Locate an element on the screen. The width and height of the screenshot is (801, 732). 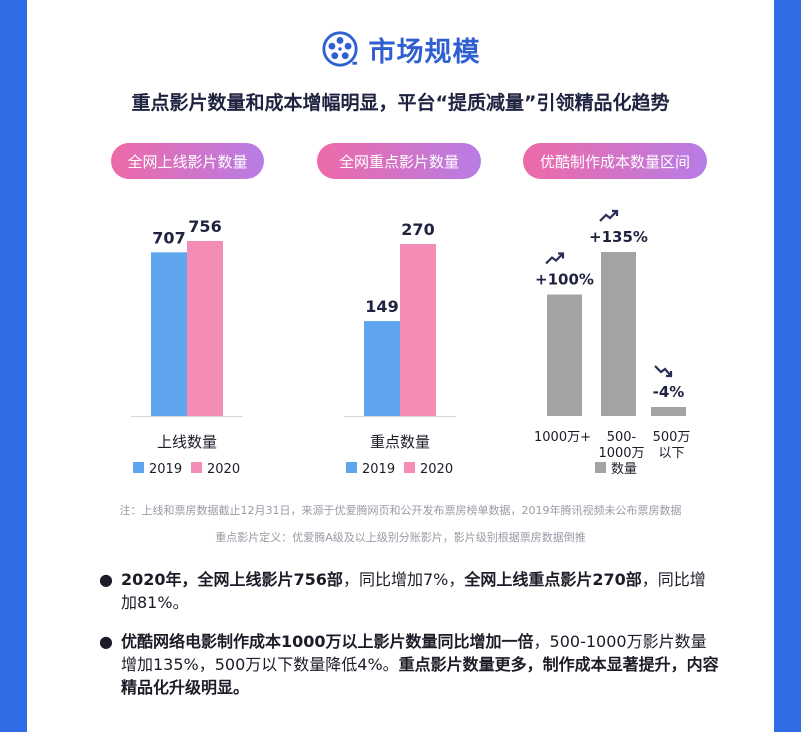
legend-label-online-2019: 2019 is located at coordinates (165, 469).